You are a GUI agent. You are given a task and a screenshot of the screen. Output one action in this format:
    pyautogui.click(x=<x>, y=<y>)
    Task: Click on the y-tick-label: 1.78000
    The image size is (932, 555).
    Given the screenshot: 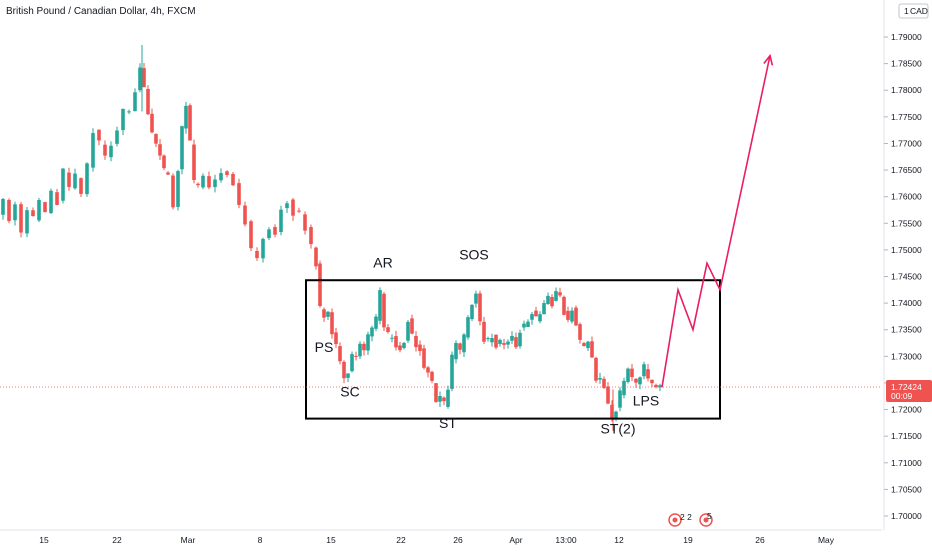 What is the action you would take?
    pyautogui.click(x=906, y=90)
    